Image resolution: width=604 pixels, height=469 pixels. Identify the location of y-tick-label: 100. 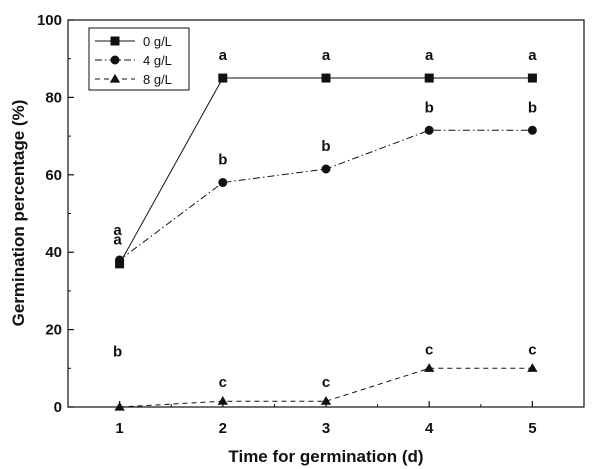
(49, 20).